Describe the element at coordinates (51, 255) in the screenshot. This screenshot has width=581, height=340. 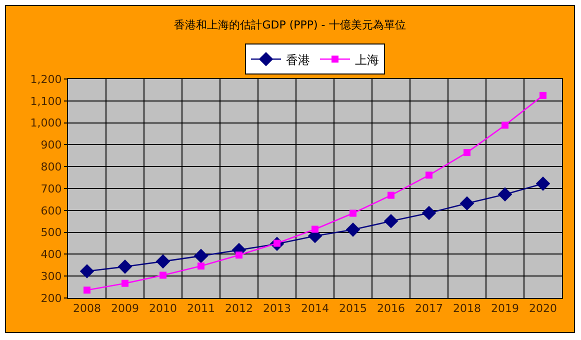
I see `y-tick-label: 400` at that location.